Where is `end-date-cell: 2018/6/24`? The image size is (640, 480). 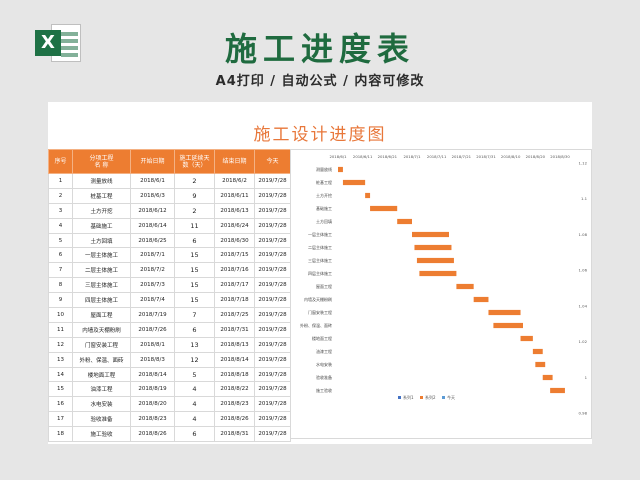
end-date-cell: 2018/6/24 is located at coordinates (234, 225).